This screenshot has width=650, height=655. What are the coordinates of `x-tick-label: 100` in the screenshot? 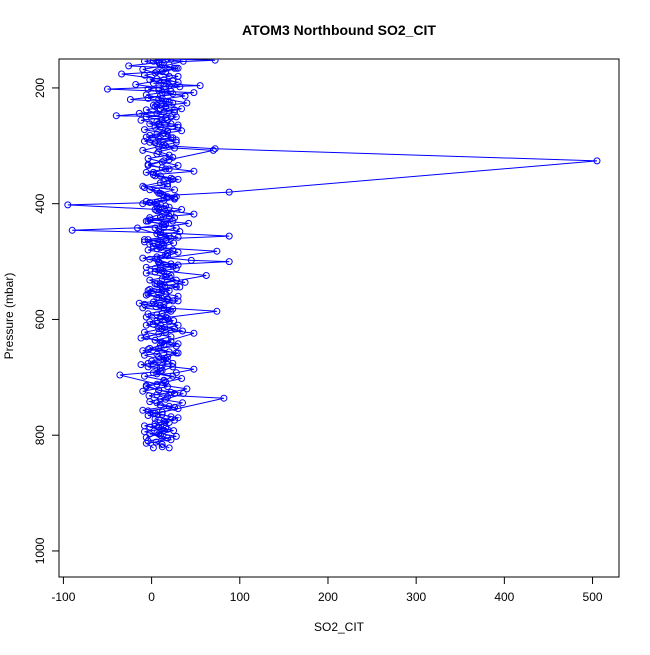 It's located at (240, 597).